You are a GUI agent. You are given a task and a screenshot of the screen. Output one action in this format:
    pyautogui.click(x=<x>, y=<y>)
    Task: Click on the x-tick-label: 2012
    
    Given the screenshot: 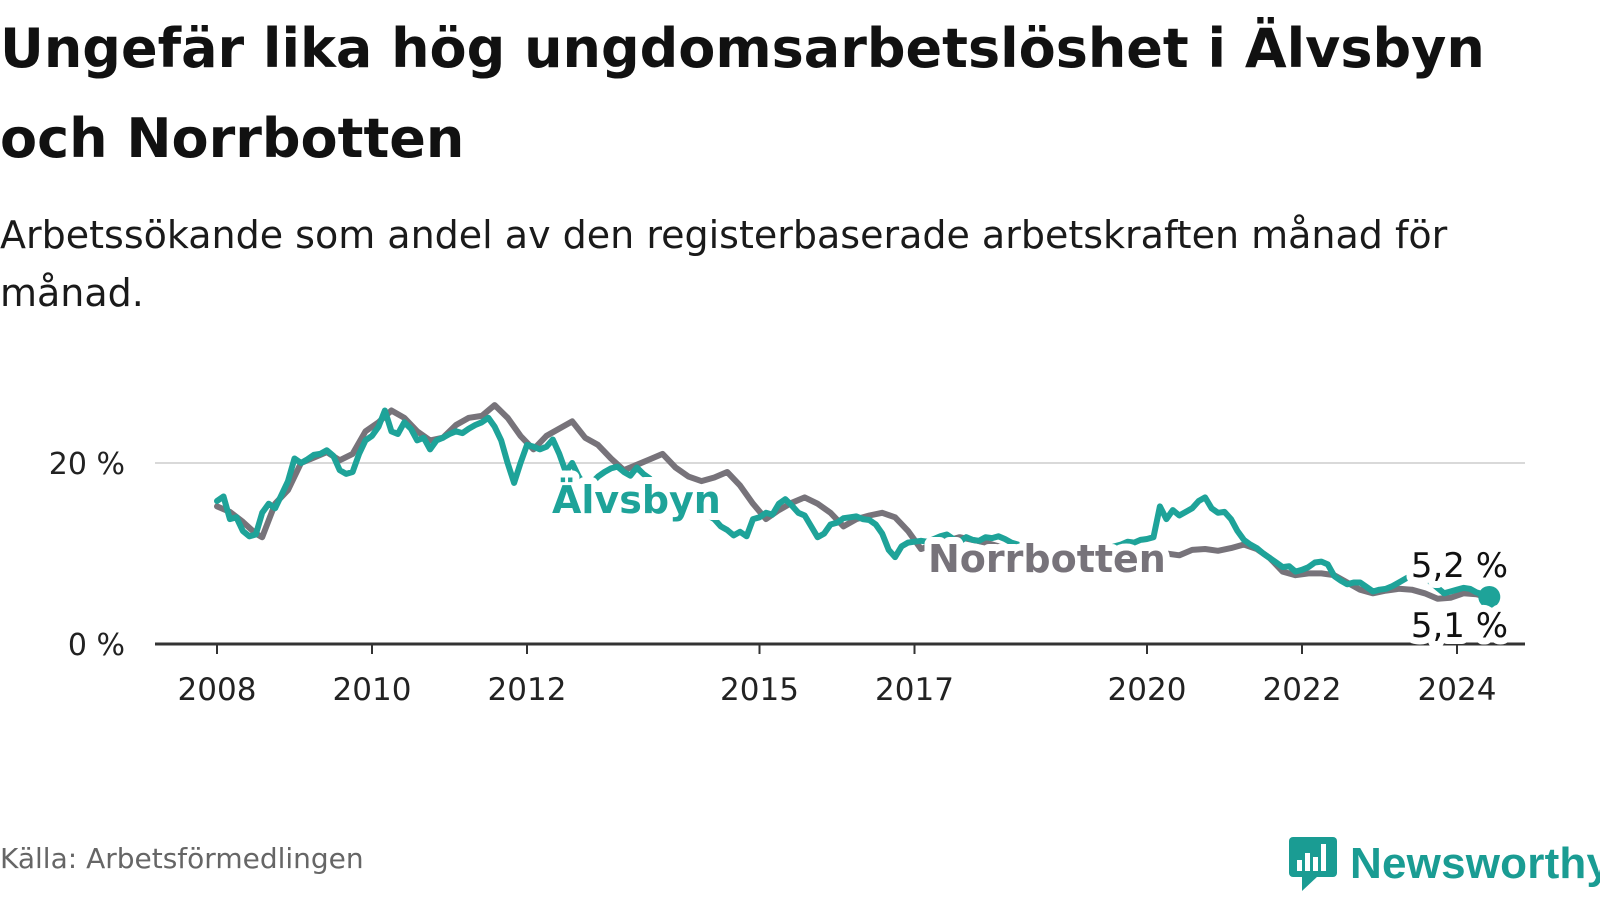 What is the action you would take?
    pyautogui.click(x=527, y=690)
    